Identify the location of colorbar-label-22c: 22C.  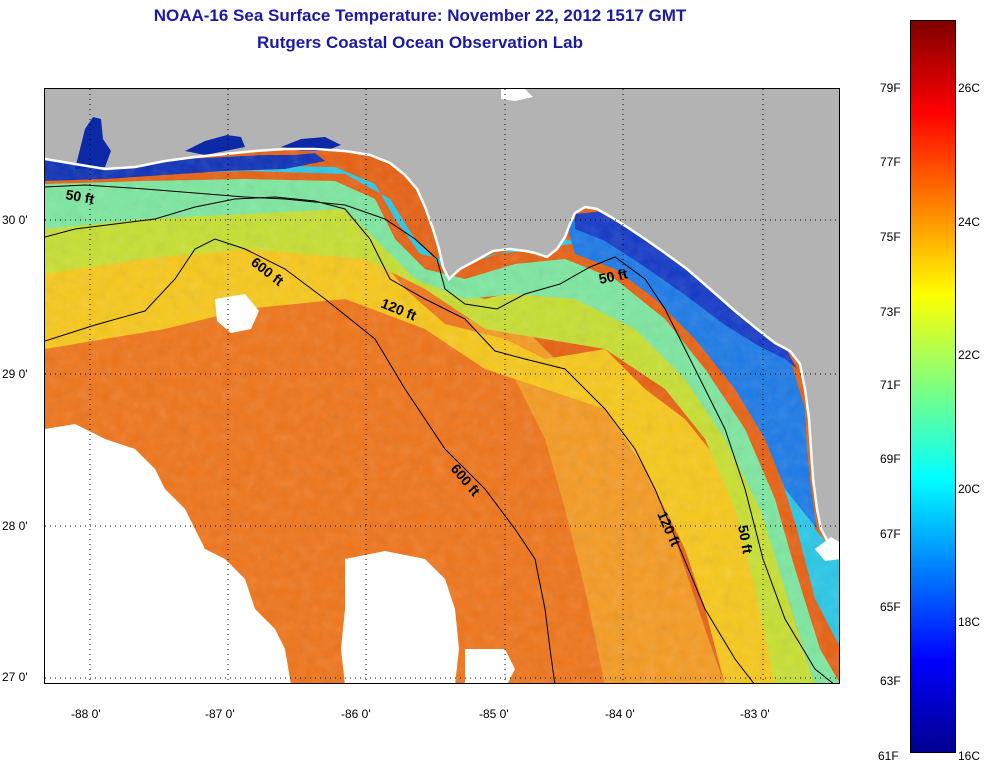
(969, 355).